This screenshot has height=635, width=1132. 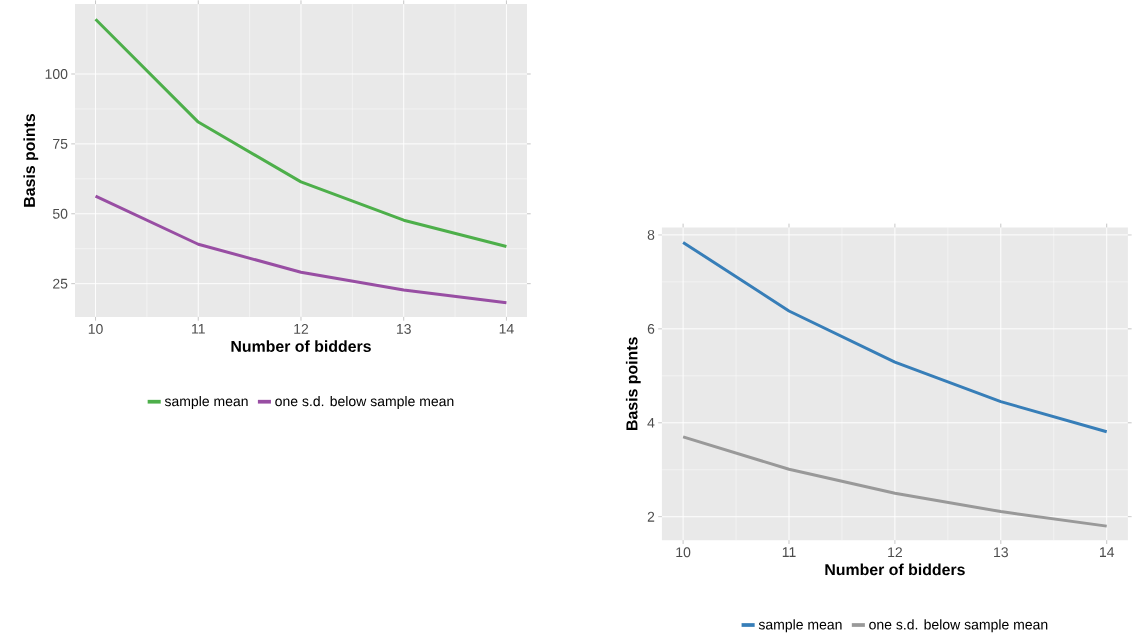 What do you see at coordinates (651, 235) in the screenshot?
I see `y-tick-label: 8` at bounding box center [651, 235].